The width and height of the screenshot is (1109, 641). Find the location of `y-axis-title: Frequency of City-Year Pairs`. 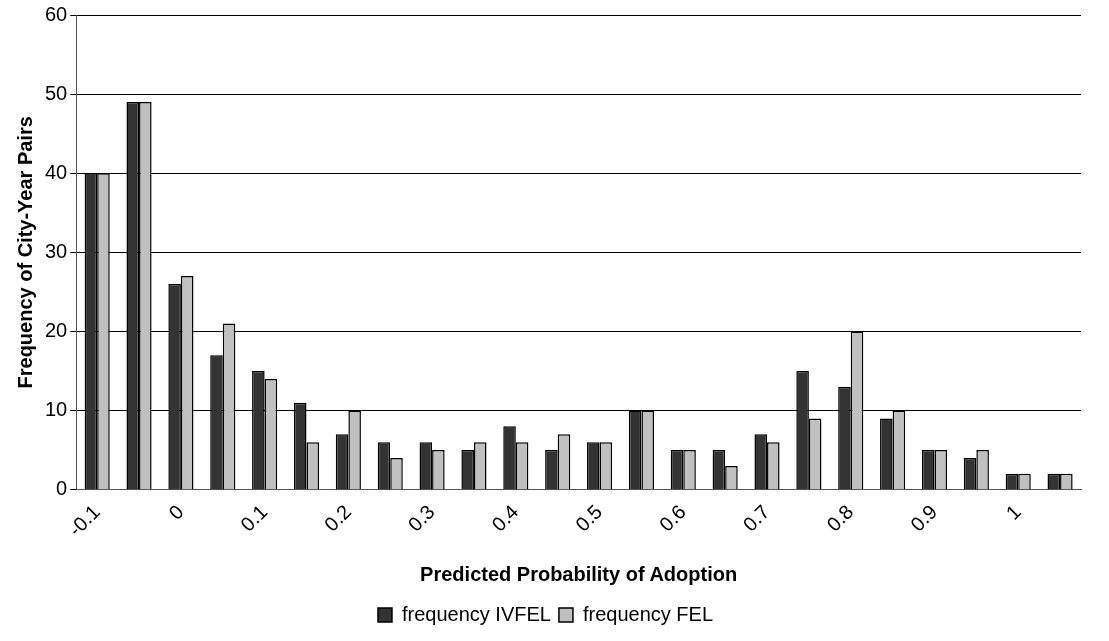

y-axis-title: Frequency of City-Year Pairs is located at coordinates (24, 252).